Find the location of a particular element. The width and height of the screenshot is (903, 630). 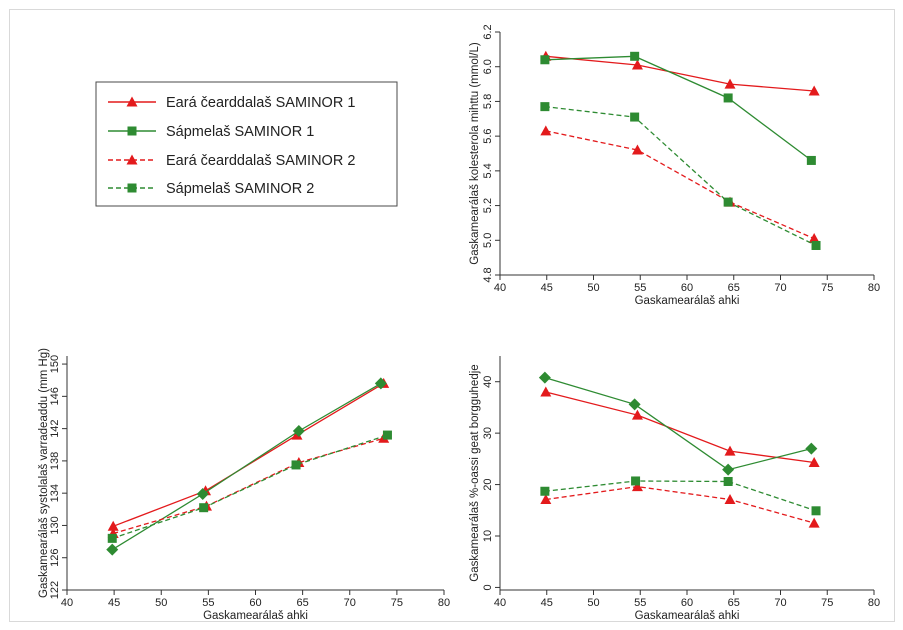

legend-entry: Eará čearddalaš SAMINOR 1 is located at coordinates (231, 103).